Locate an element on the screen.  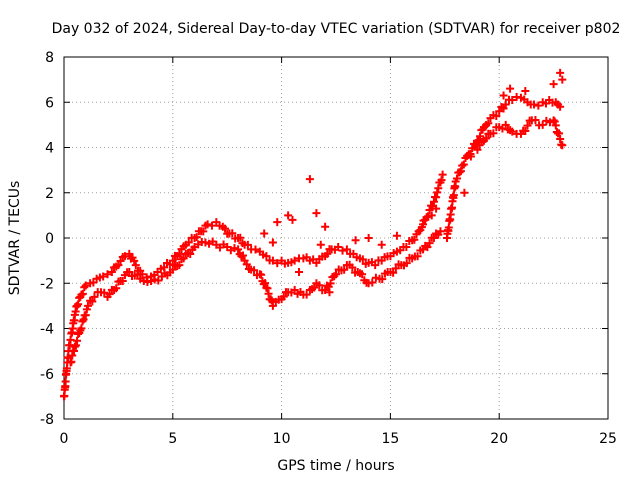
x-tick-label: 5 is located at coordinates (172, 439).